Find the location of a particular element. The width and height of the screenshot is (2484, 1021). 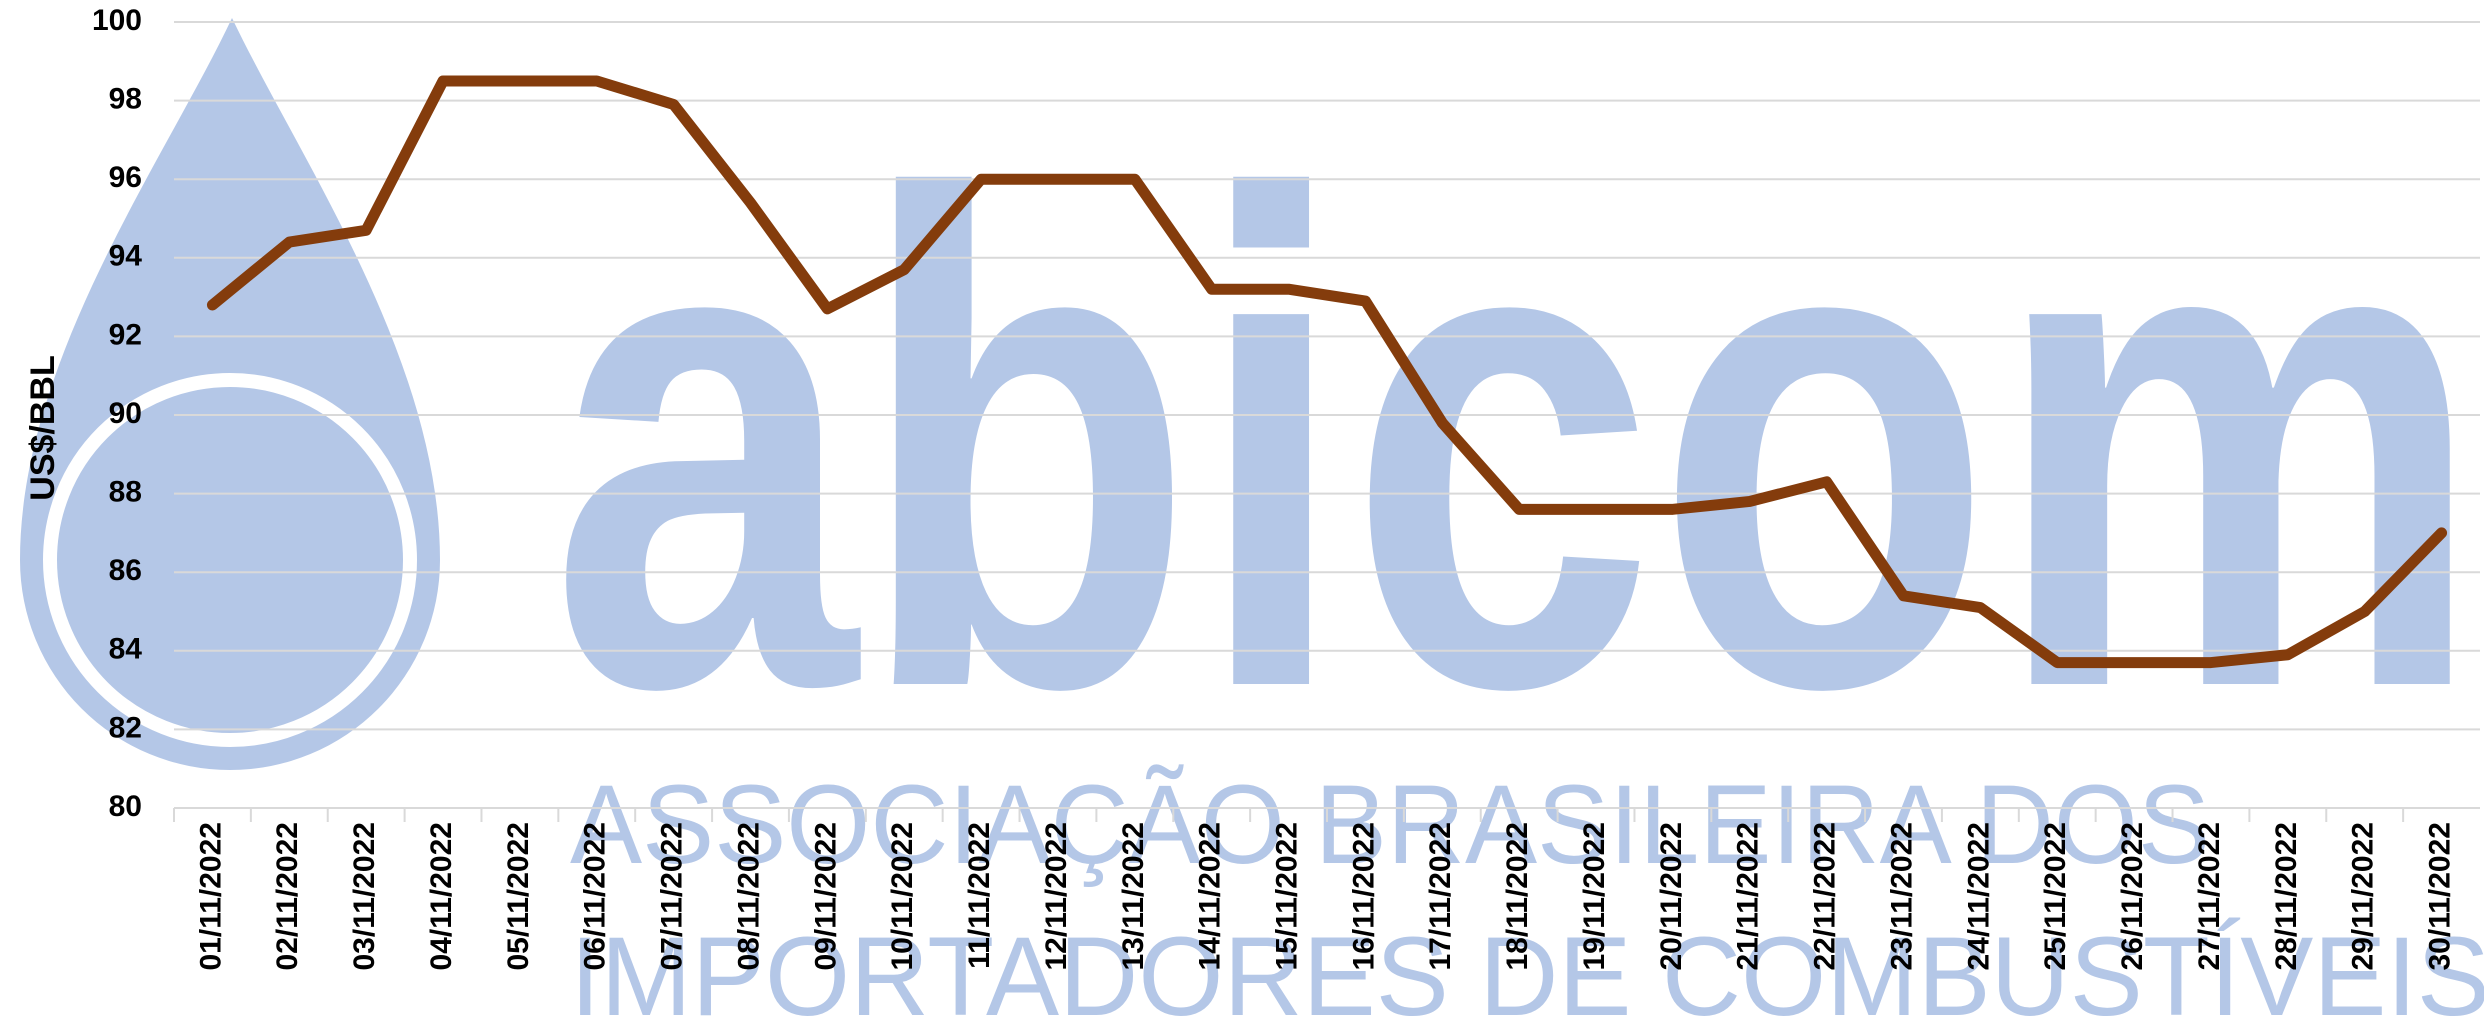

x-tick-label: 22/11/2022 is located at coordinates (1825, 896).